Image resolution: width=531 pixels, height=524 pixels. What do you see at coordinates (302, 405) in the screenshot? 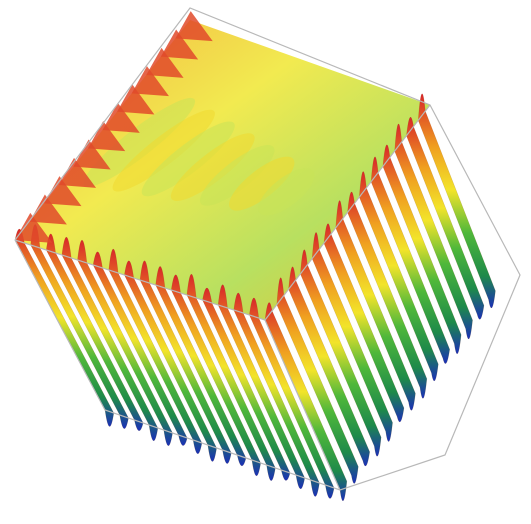
I see `box-edge` at bounding box center [302, 405].